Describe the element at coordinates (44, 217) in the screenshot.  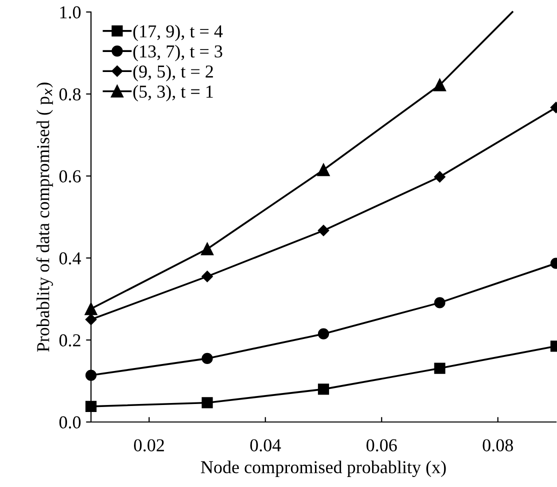
I see `y-axis-title: Probablity of data compromised ( p$_{x}$)` at that location.